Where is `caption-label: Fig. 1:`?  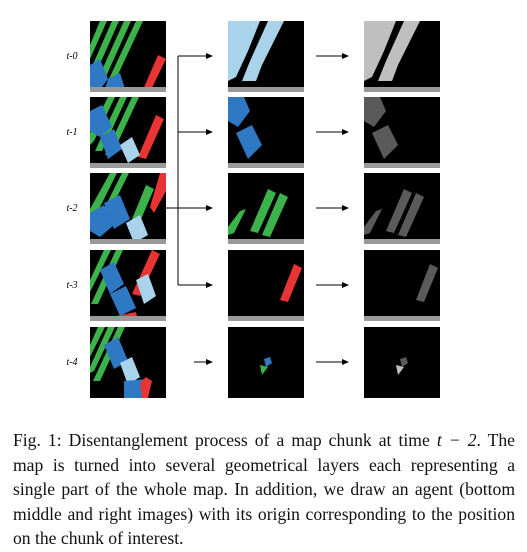 caption-label: Fig. 1: is located at coordinates (37, 440).